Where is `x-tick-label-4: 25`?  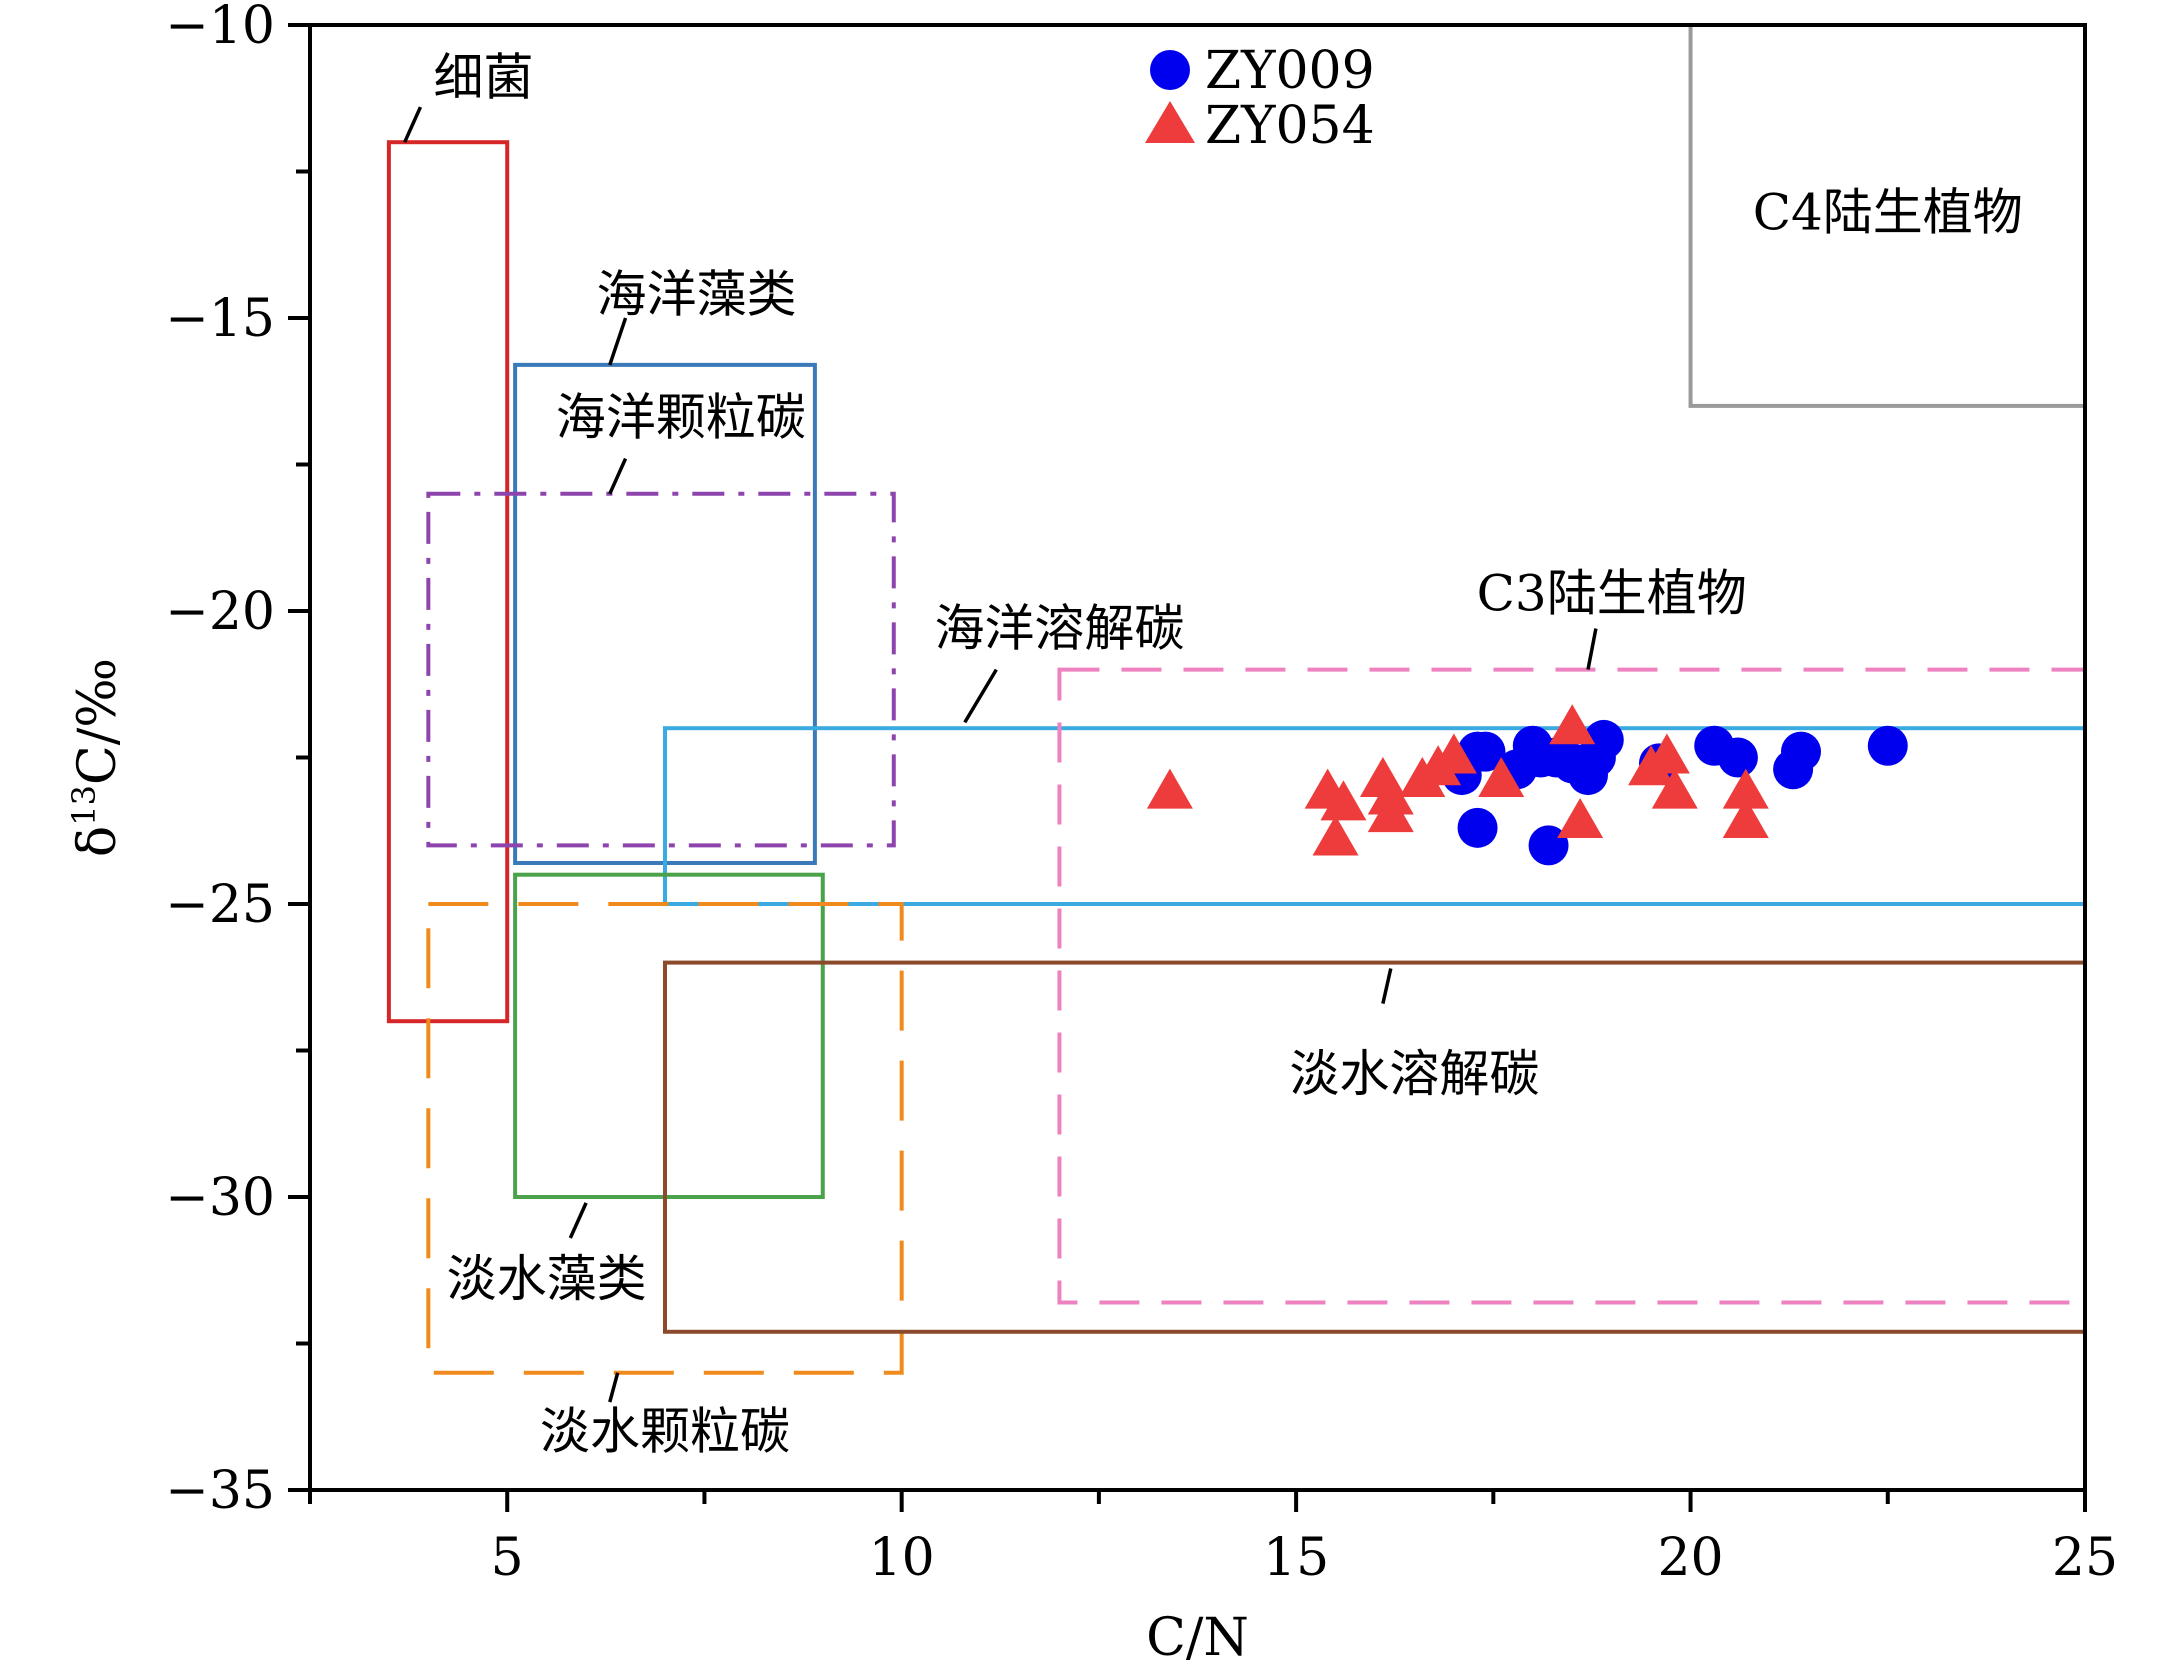 x-tick-label-4: 25 is located at coordinates (2085, 1558).